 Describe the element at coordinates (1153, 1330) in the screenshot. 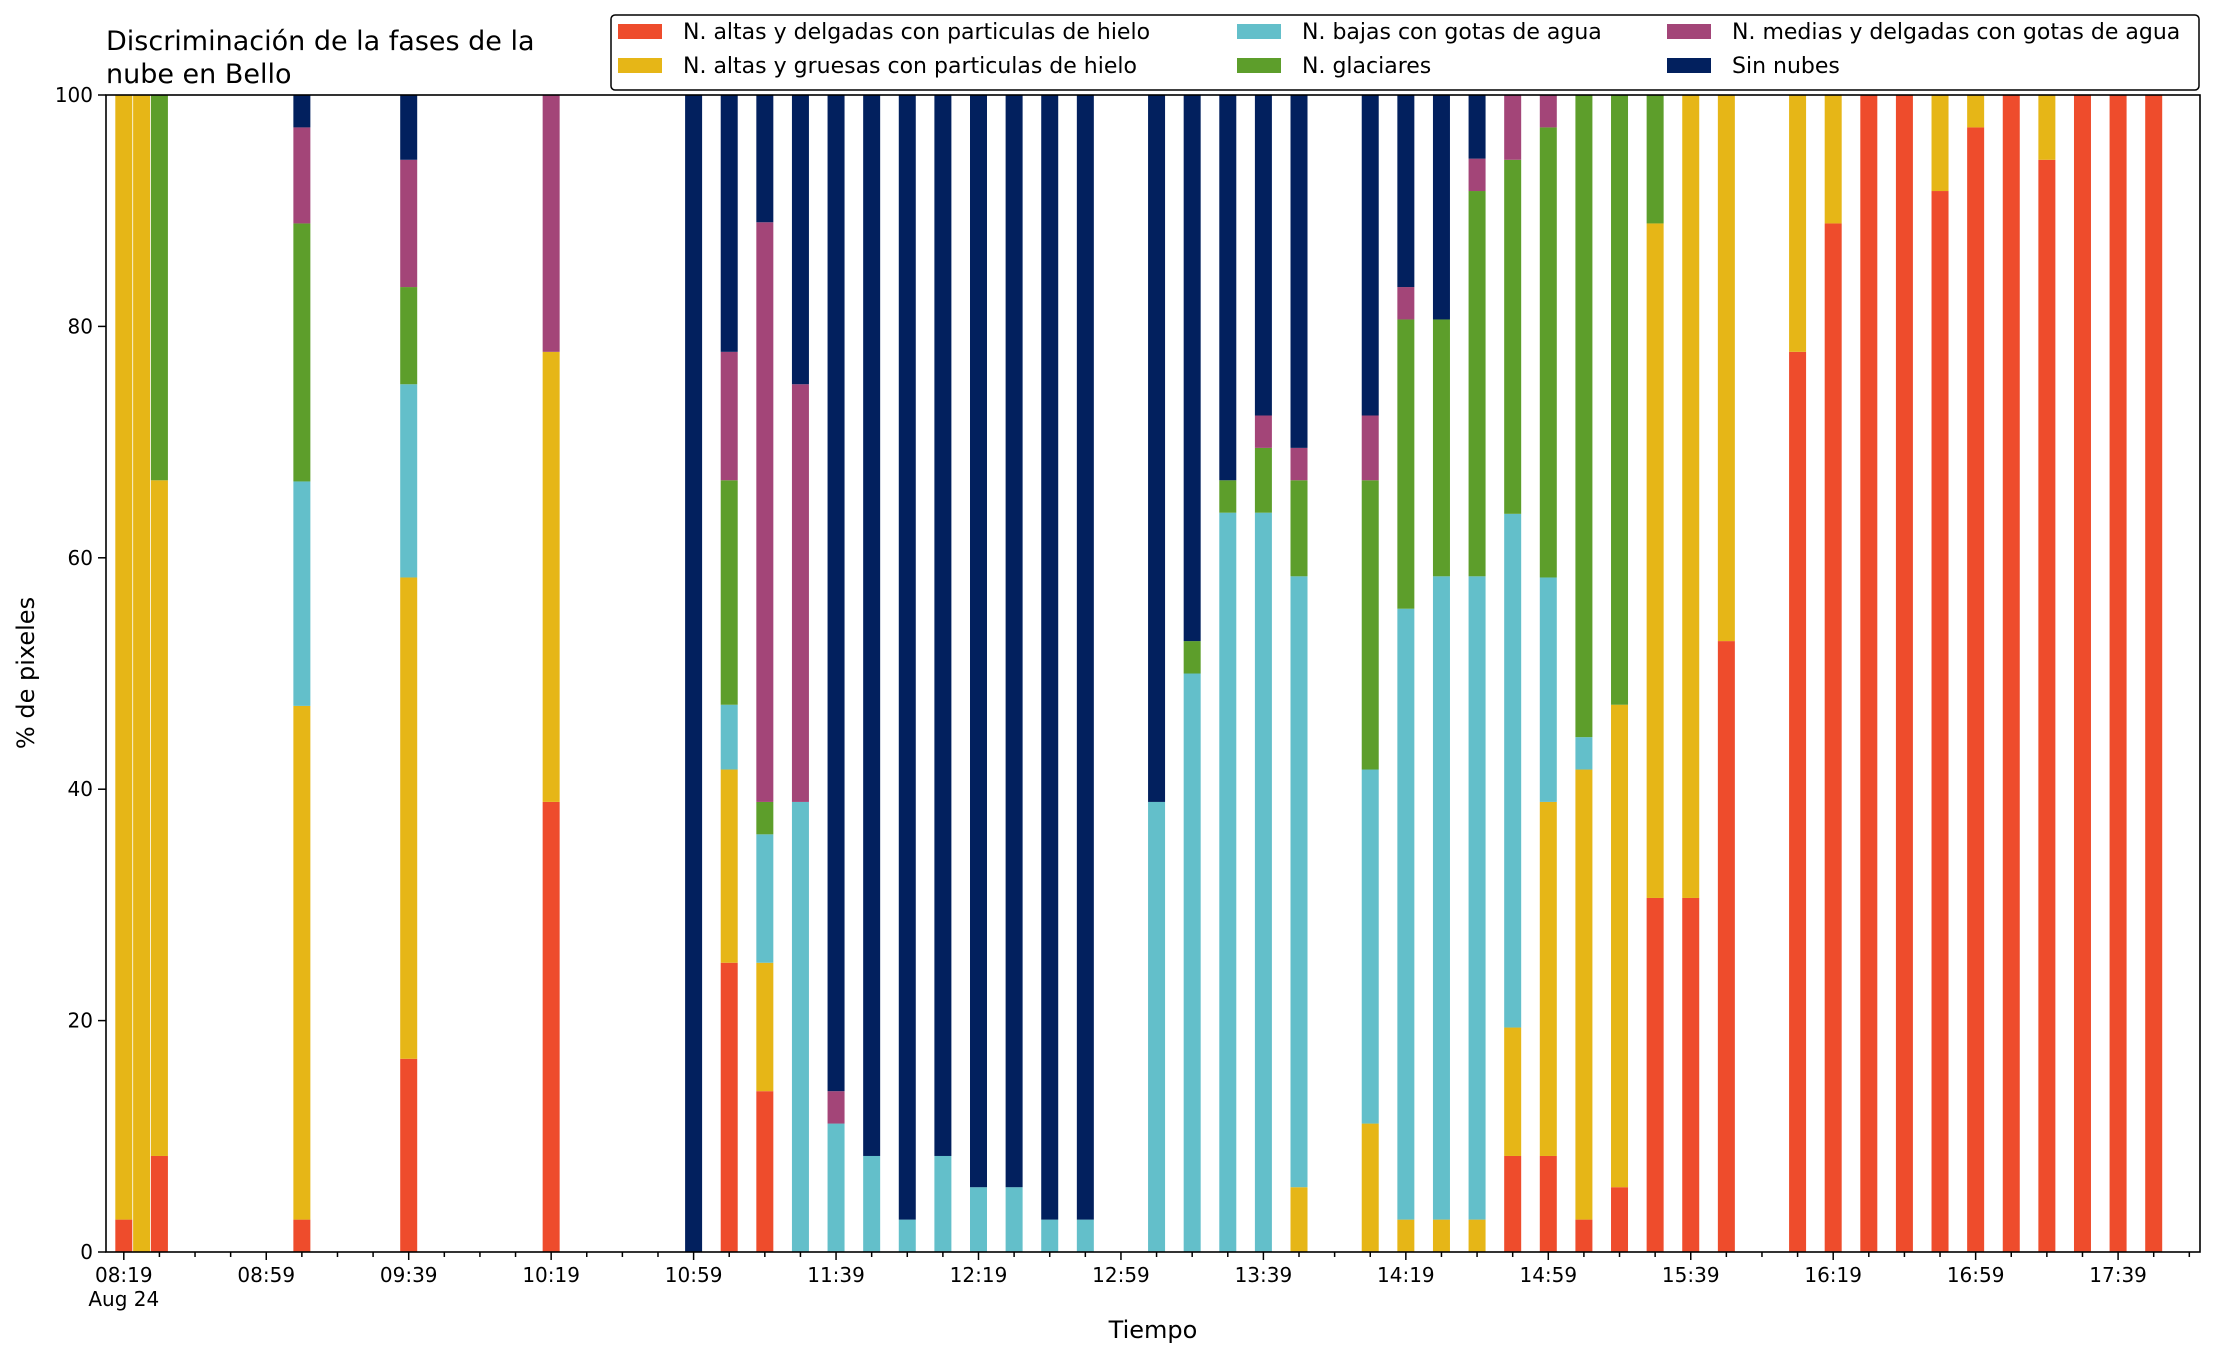

I see `x-axis-label: Tiempo` at that location.